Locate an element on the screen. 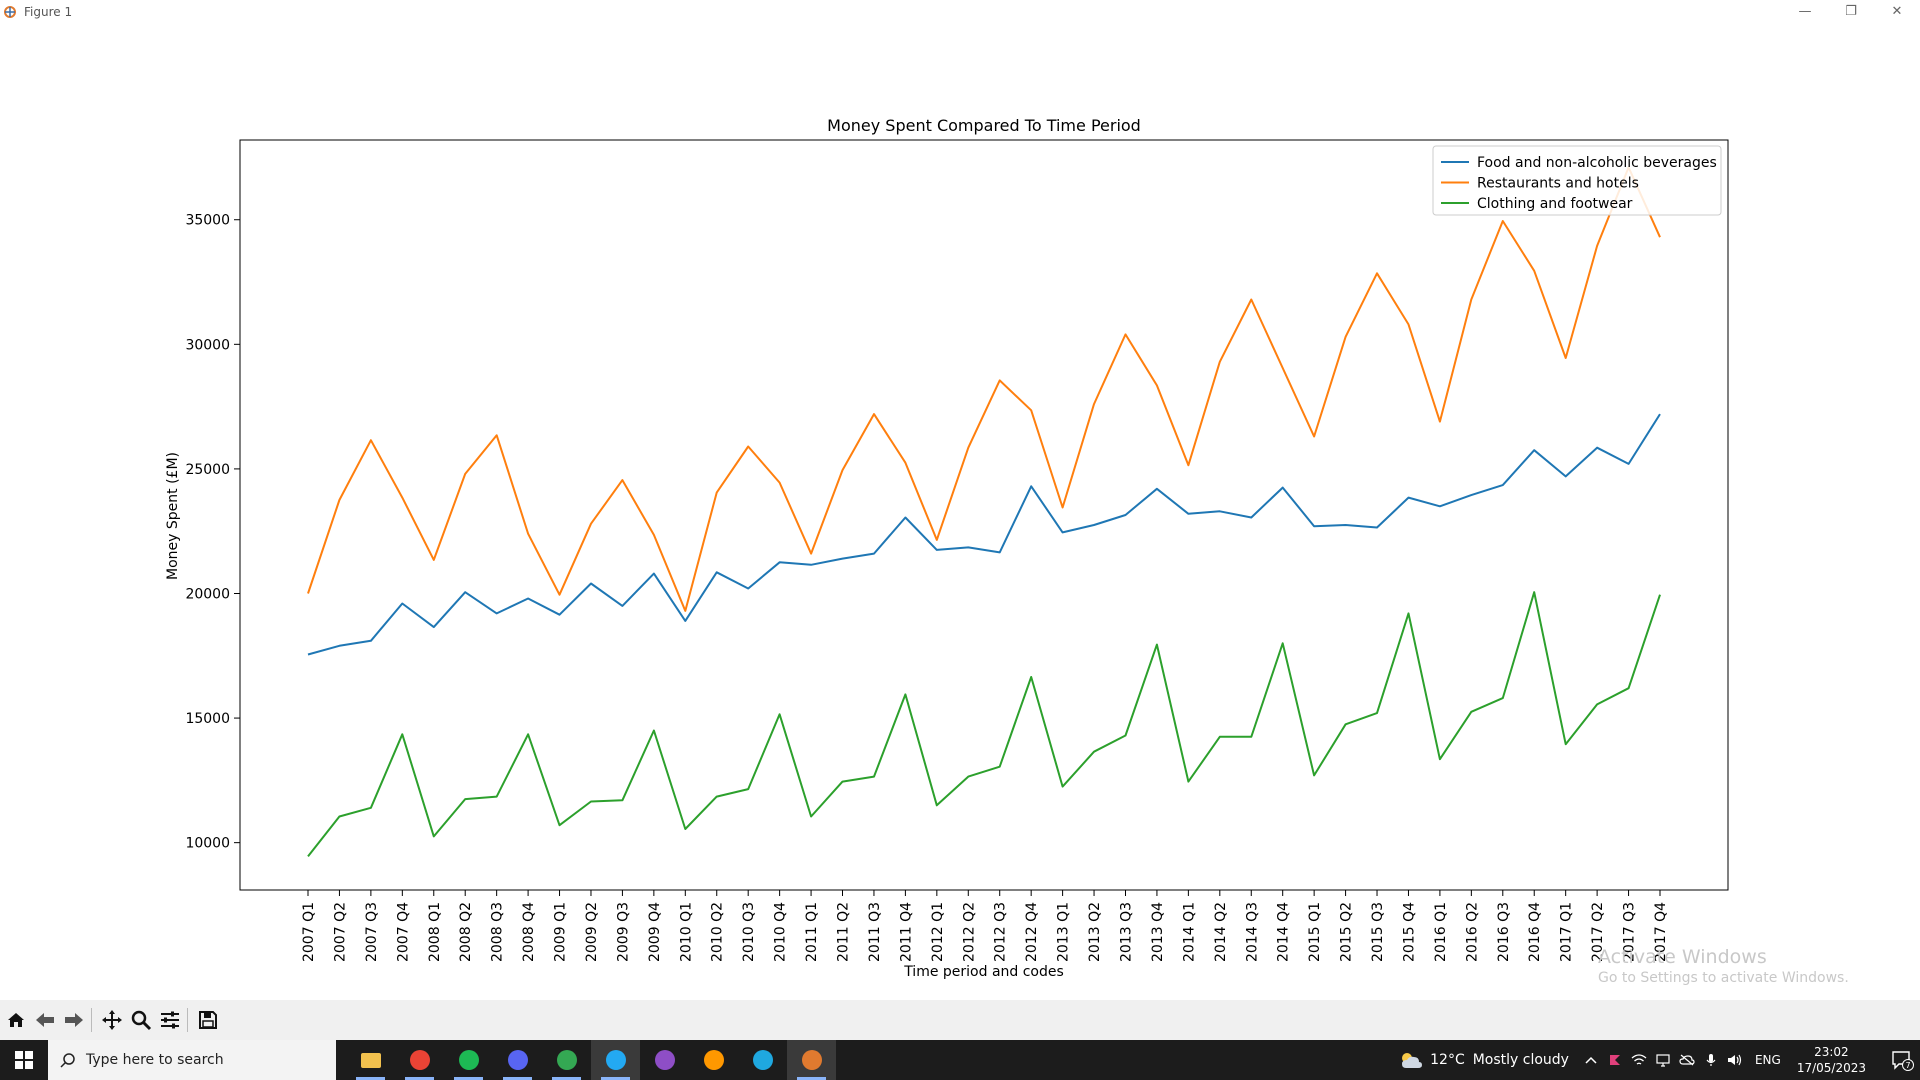  start-button is located at coordinates (24, 1060).